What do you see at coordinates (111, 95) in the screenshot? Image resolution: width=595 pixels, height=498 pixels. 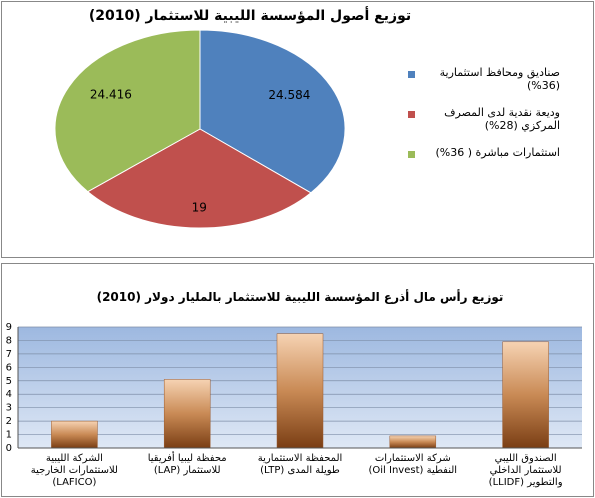 I see `slice-label: 24.416` at bounding box center [111, 95].